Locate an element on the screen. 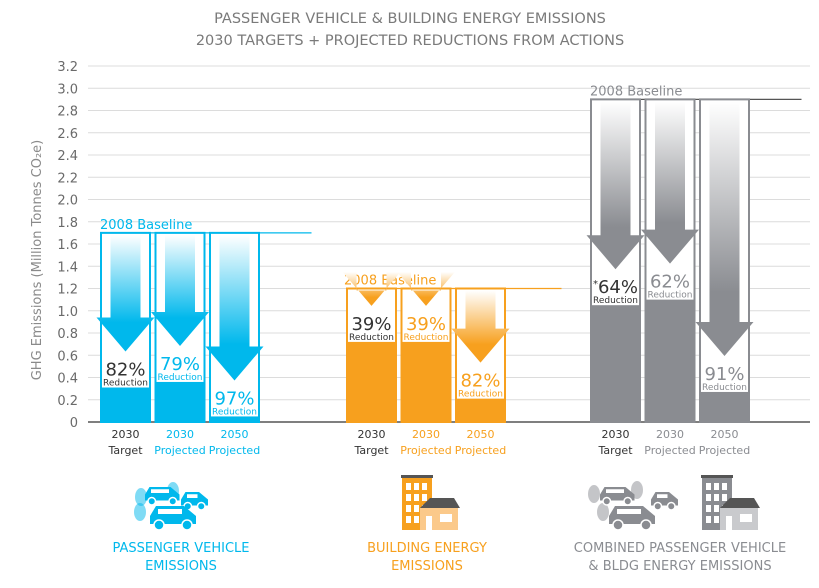  reduction-percent: 79% is located at coordinates (180, 364).